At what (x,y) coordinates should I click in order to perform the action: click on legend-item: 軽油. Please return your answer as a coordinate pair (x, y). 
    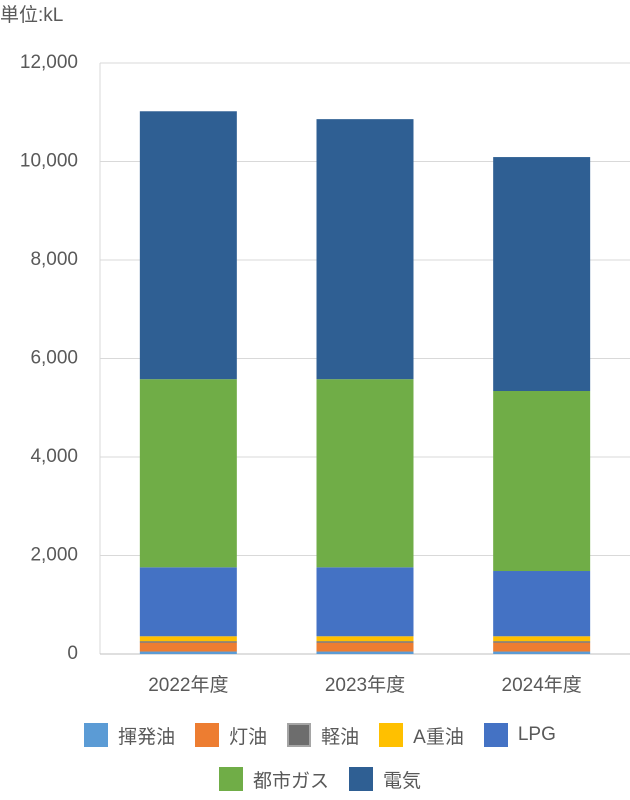
    Looking at the image, I should click on (323, 735).